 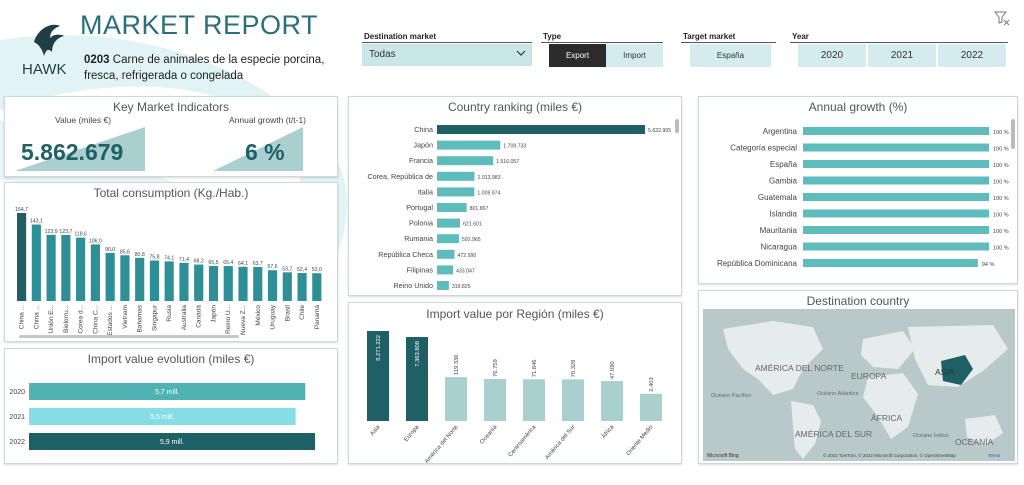 I want to click on consumption-value-label: 65,5, so click(x=213, y=263).